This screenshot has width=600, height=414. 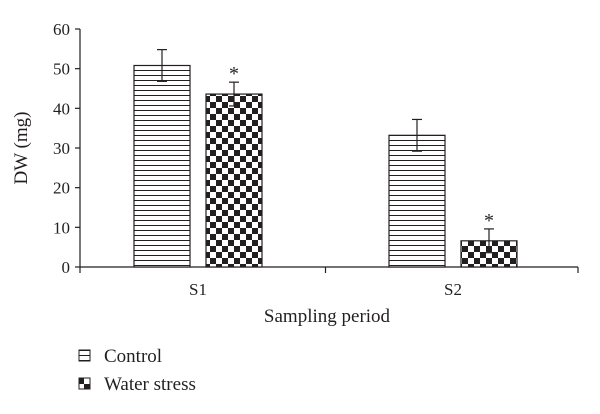 What do you see at coordinates (234, 180) in the screenshot?
I see `bar-water-stress-s1` at bounding box center [234, 180].